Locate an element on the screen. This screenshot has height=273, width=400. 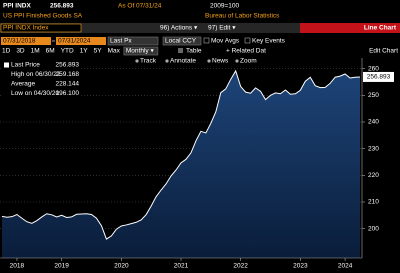
end-date-field is located at coordinates (81, 41).